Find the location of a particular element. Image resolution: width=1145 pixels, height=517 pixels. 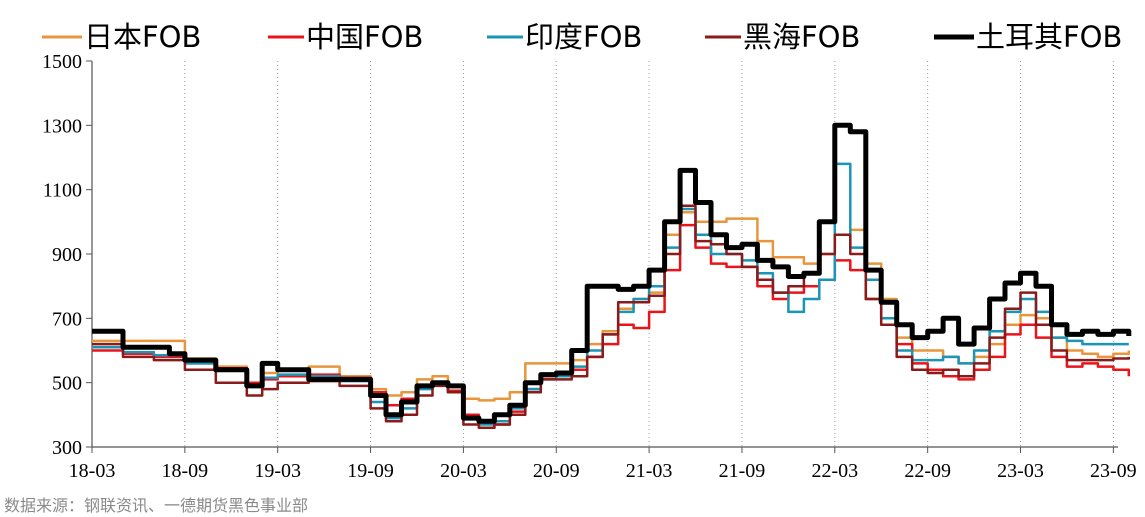

x-tick-label: 23-09 is located at coordinates (1113, 471).